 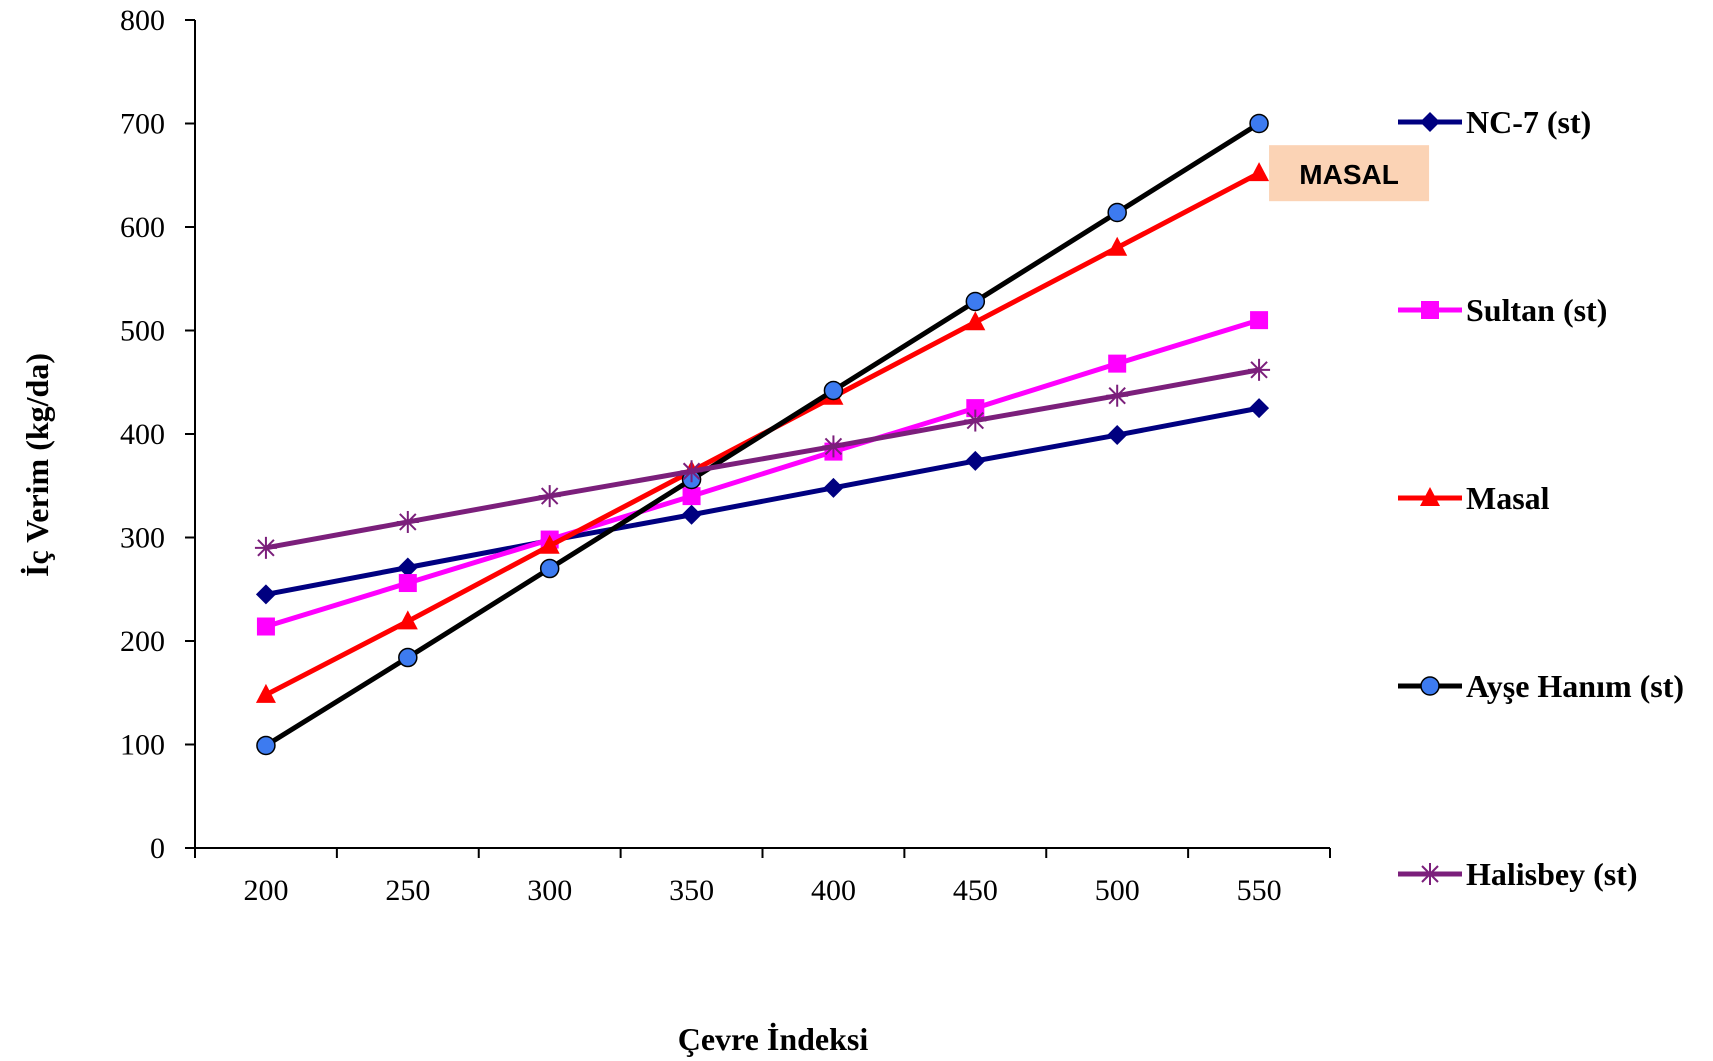 I want to click on series-halisbey-st, so click(x=762, y=458).